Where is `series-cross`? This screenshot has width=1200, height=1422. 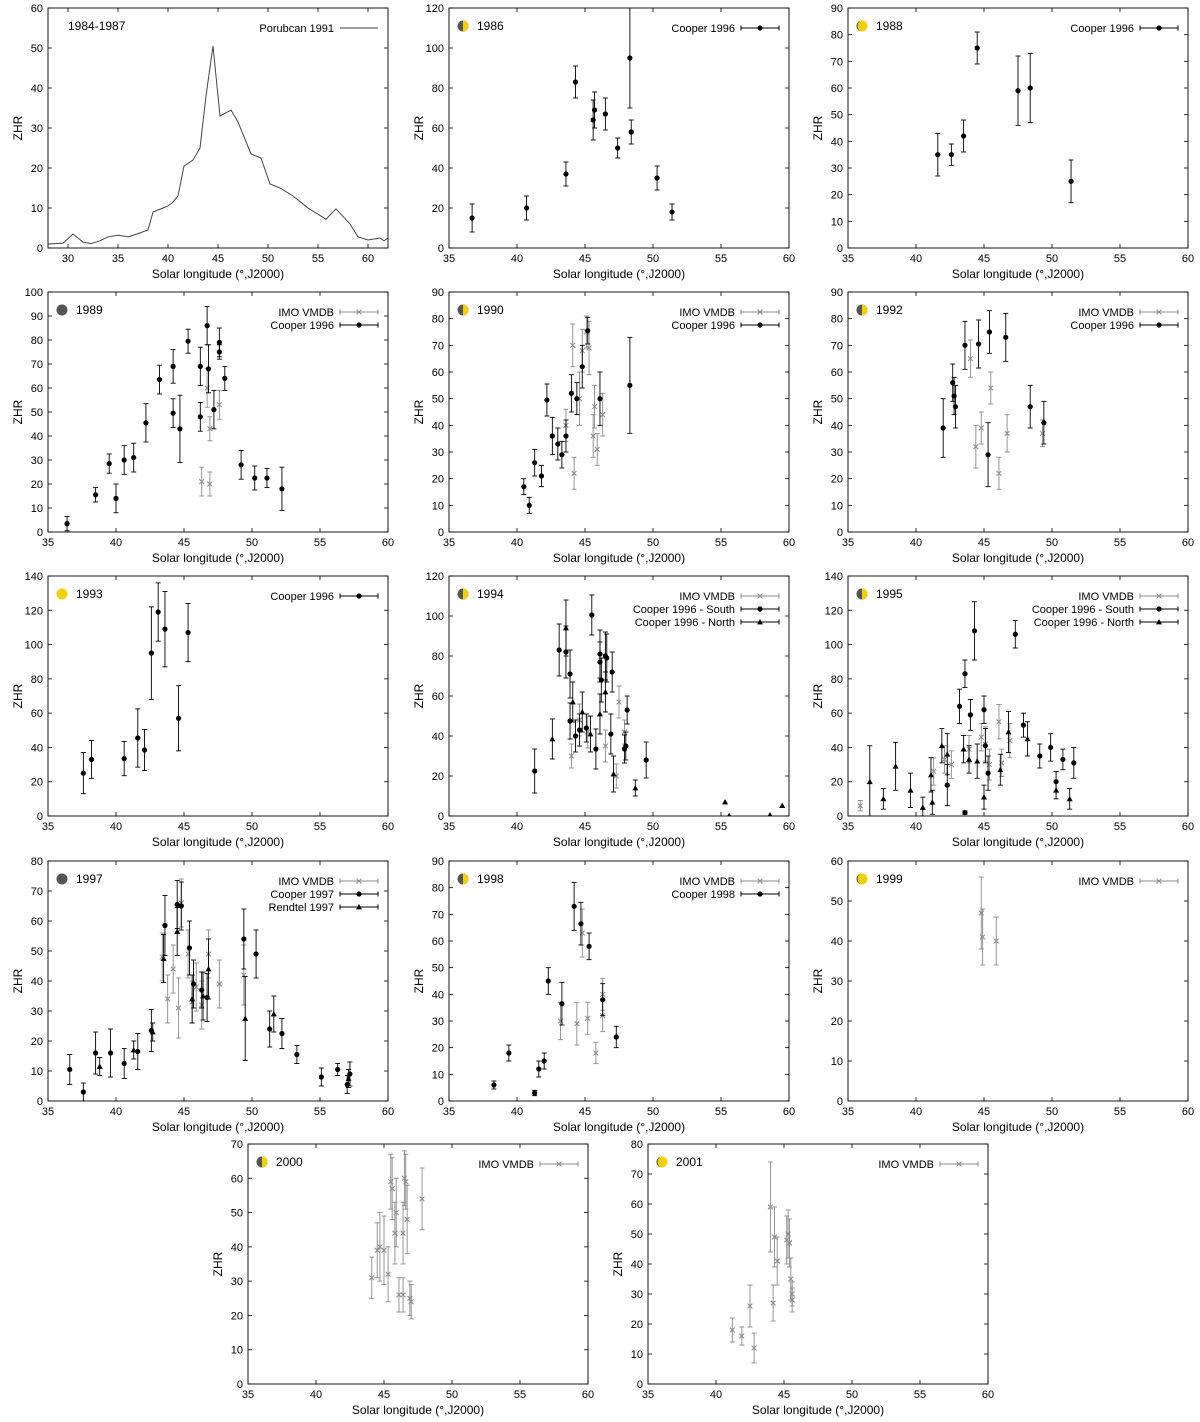 series-cross is located at coordinates (935, 758).